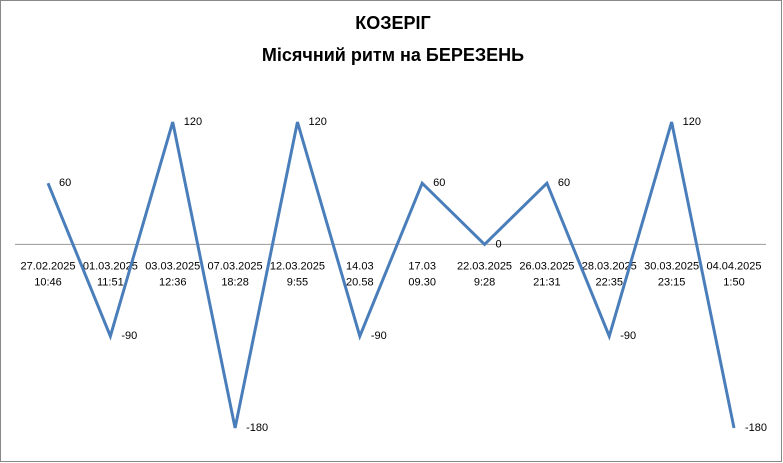 The width and height of the screenshot is (783, 463). I want to click on x-tick-label: 14.03, so click(360, 266).